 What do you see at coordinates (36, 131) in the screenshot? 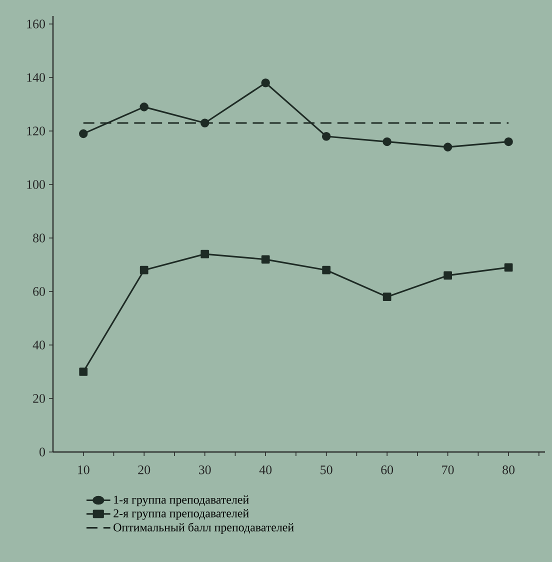
I see `y-tick-label: 120` at bounding box center [36, 131].